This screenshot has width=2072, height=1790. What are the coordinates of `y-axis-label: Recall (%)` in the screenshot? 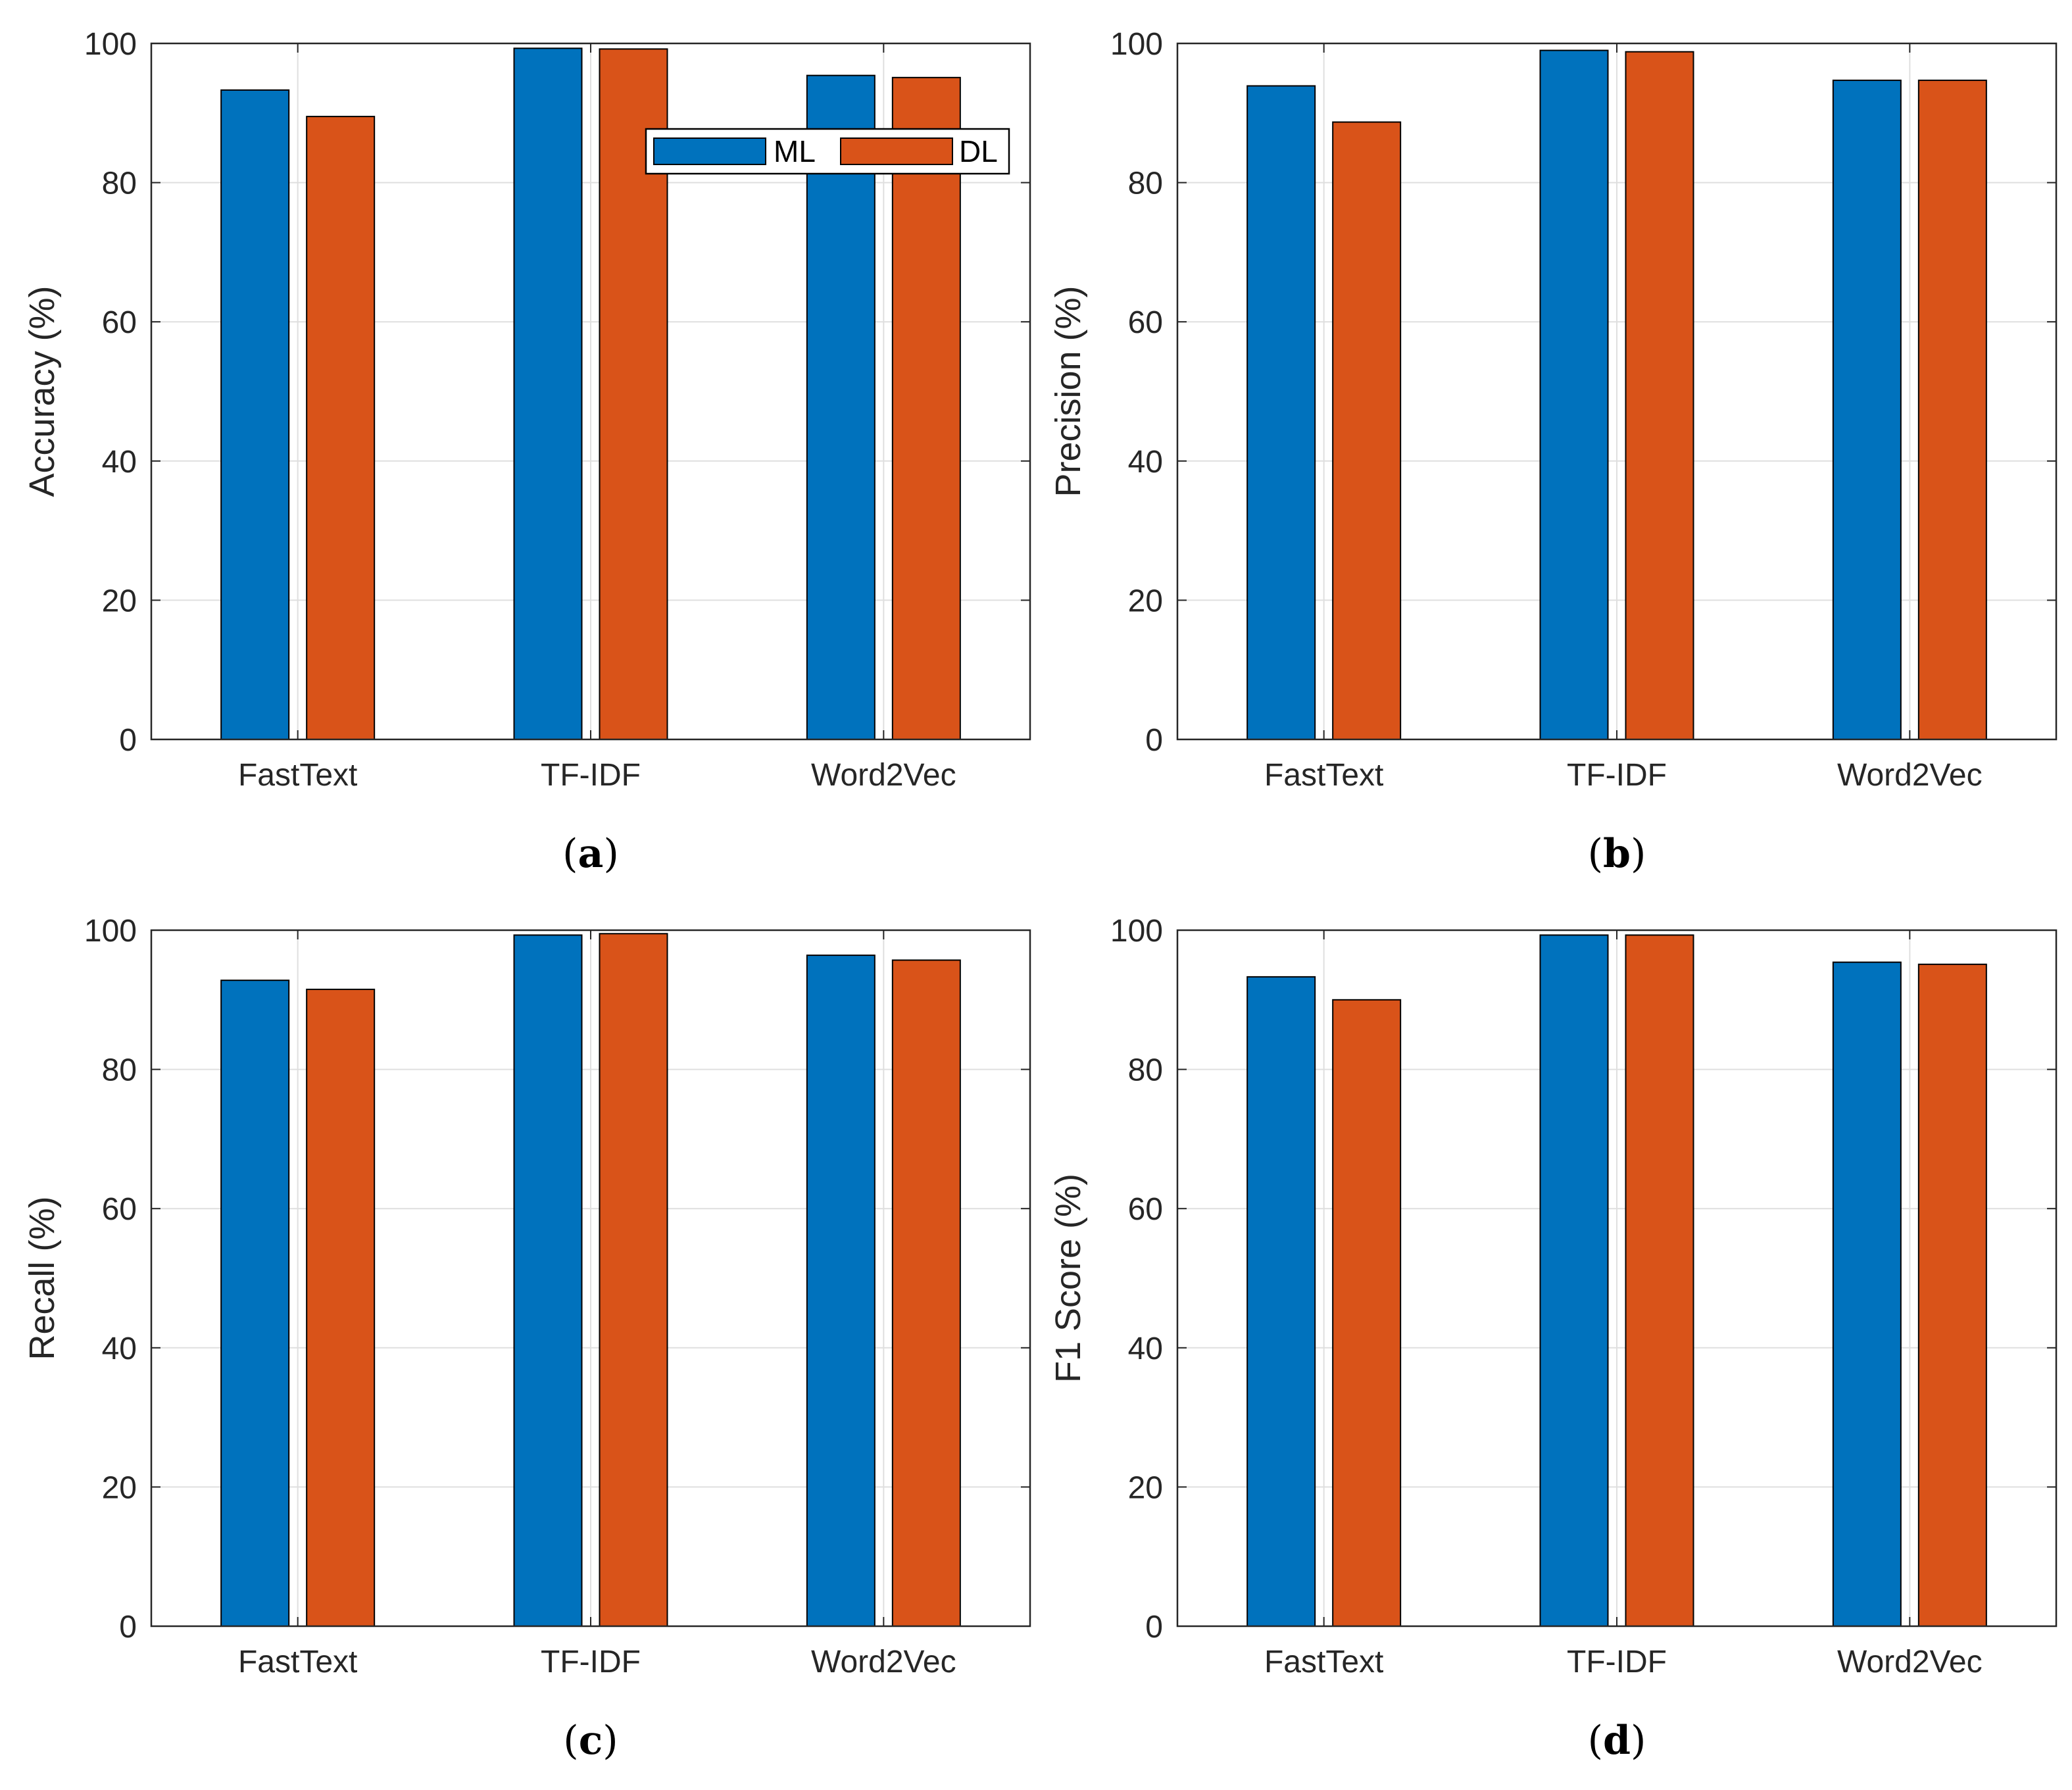 It's located at (42, 1278).